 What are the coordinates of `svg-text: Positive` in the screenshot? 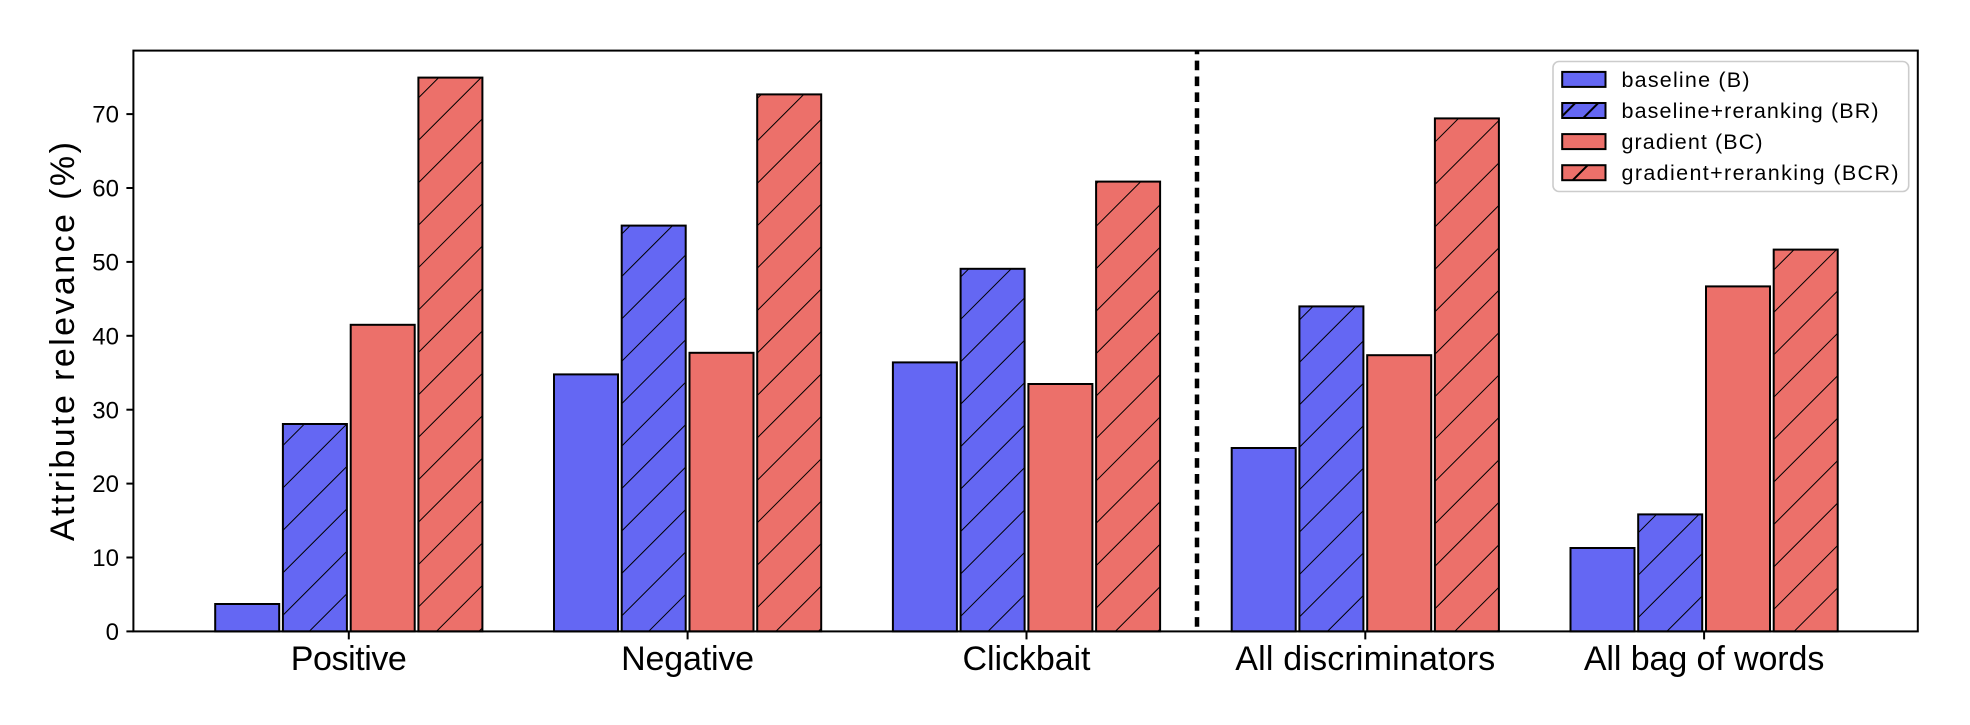 It's located at (349, 659).